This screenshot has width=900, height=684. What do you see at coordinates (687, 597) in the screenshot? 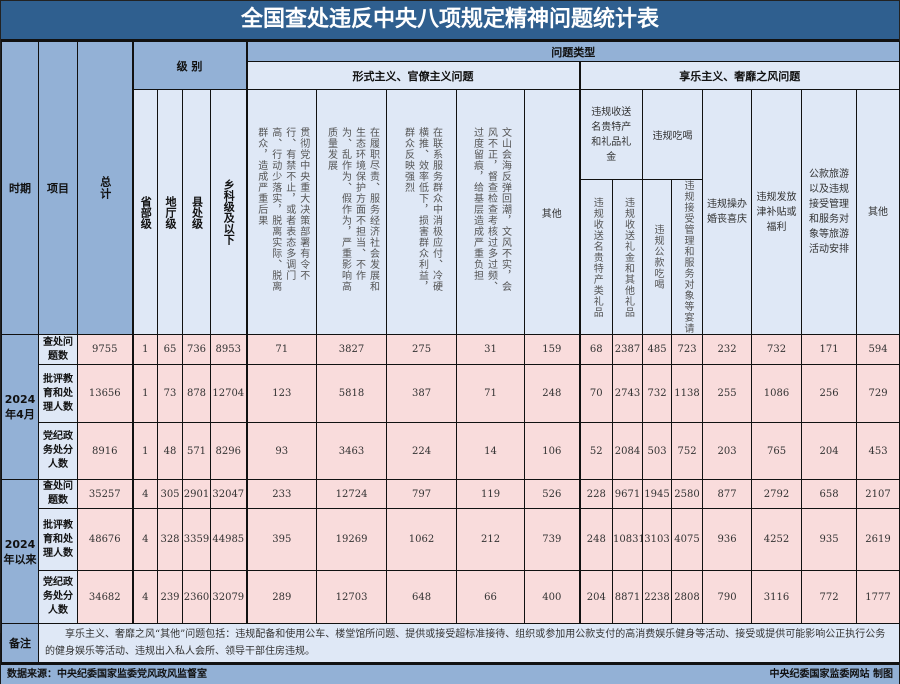
I see `table-cell: 2808` at bounding box center [687, 597].